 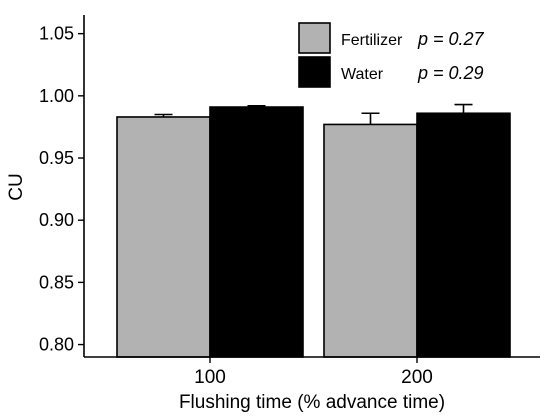 What do you see at coordinates (313, 372) in the screenshot?
I see `x-ticks-layer: 100 200` at bounding box center [313, 372].